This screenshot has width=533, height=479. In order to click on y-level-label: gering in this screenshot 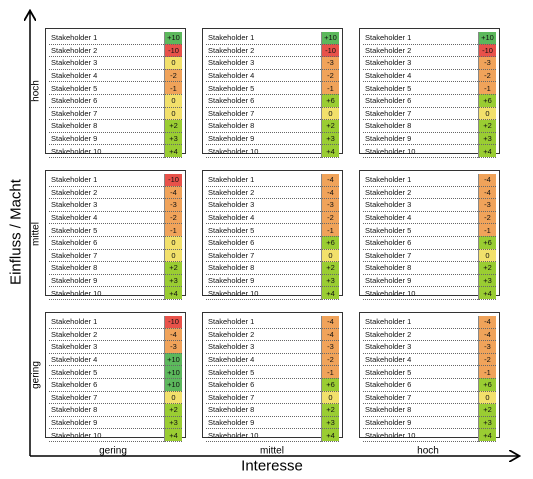, I will do `click(36, 375)`.